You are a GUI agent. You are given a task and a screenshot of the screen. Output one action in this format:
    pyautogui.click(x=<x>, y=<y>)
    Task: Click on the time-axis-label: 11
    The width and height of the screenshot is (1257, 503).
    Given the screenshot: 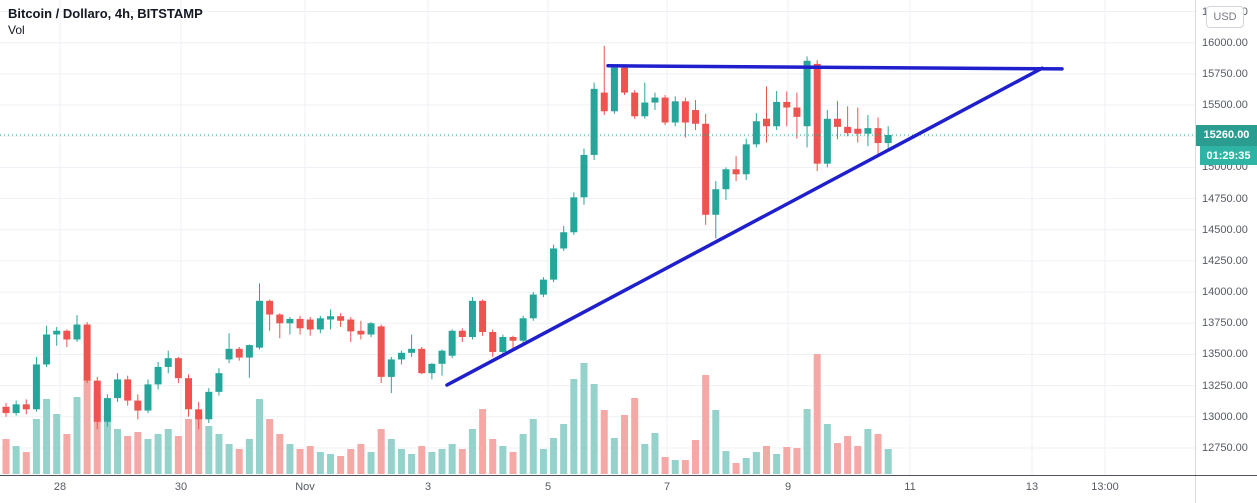 What is the action you would take?
    pyautogui.click(x=910, y=487)
    